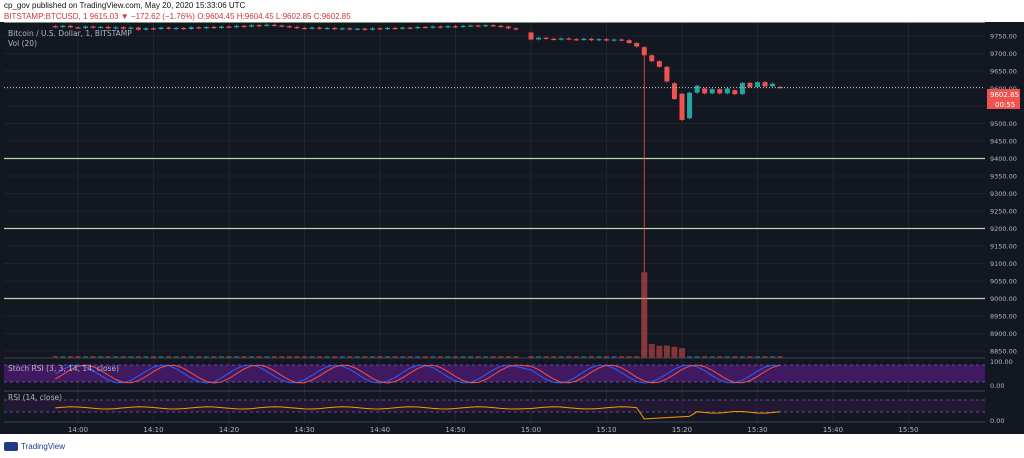 The width and height of the screenshot is (1024, 458). I want to click on price-badge-text: 9602.85, so click(1004, 95).